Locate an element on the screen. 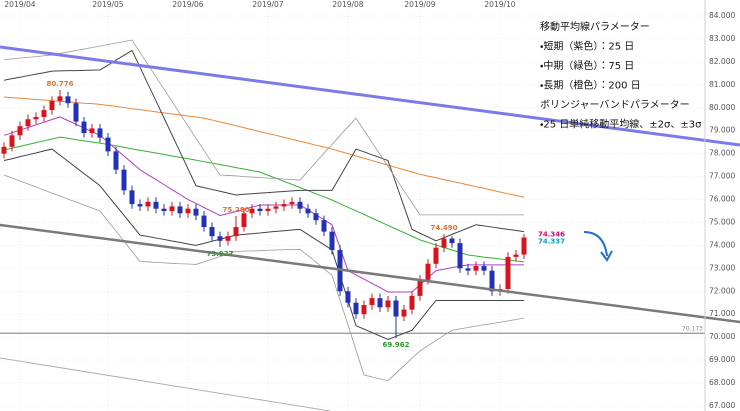  x-tick-label: 2019/10 is located at coordinates (499, 4).